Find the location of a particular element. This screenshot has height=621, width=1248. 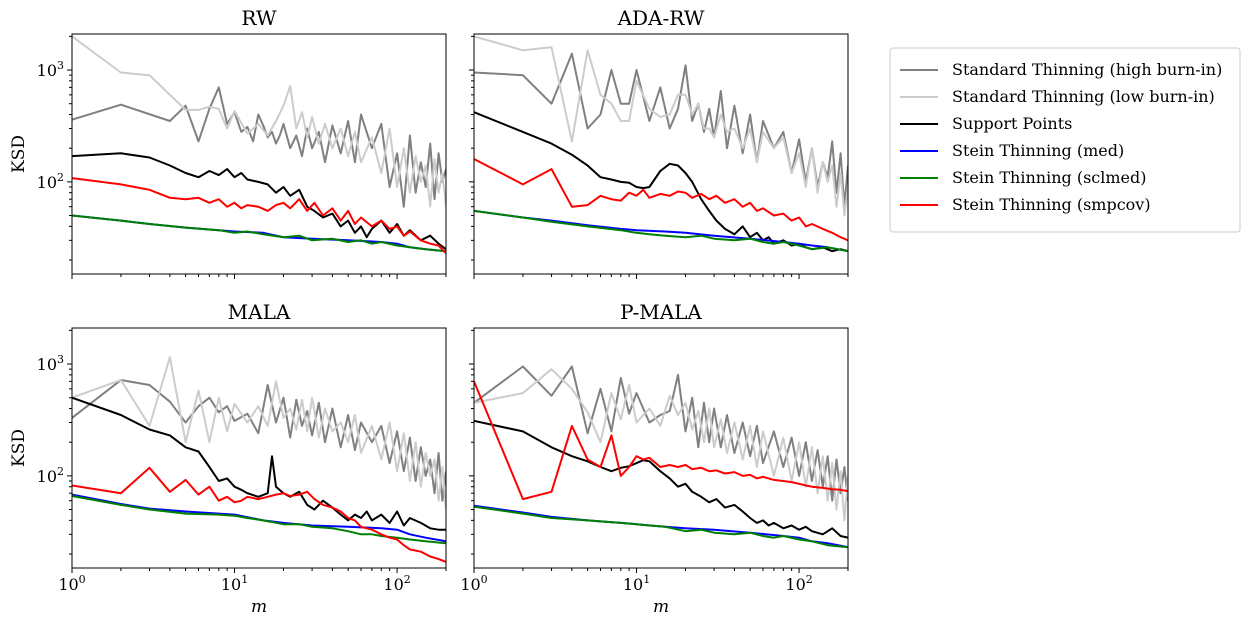

panel-2: ADA-RW is located at coordinates (659, 142).